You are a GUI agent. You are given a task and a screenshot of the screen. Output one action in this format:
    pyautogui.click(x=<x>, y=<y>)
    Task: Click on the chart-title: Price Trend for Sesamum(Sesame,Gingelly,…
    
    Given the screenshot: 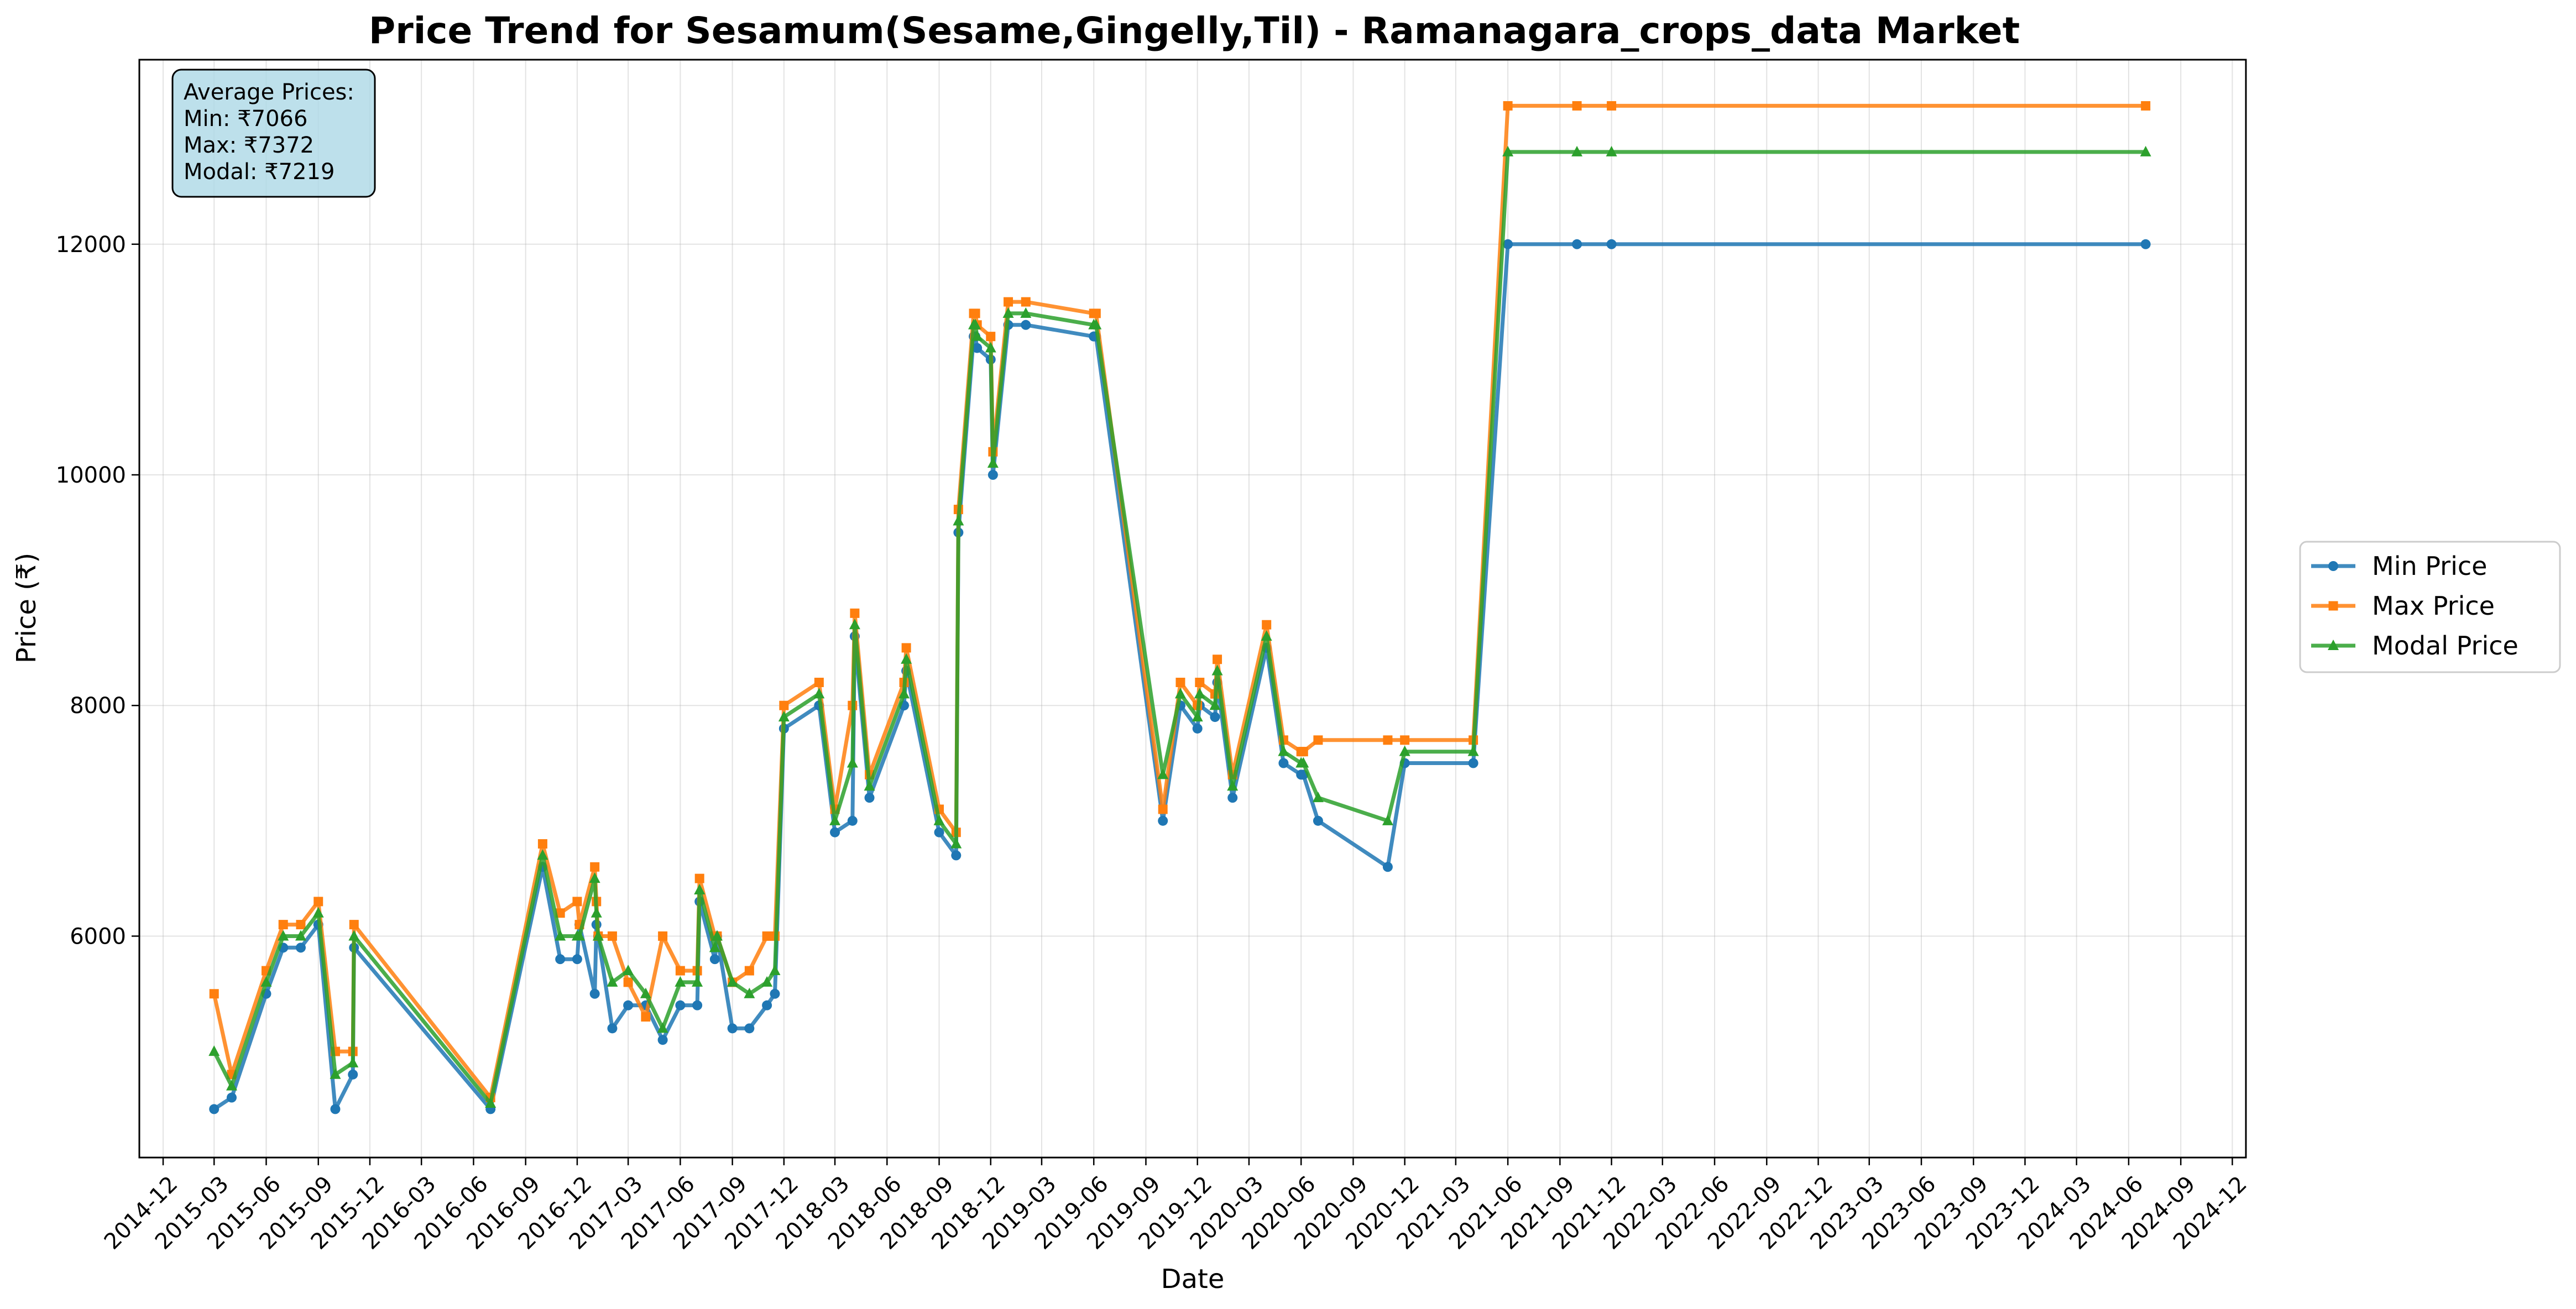 What is the action you would take?
    pyautogui.click(x=1194, y=30)
    